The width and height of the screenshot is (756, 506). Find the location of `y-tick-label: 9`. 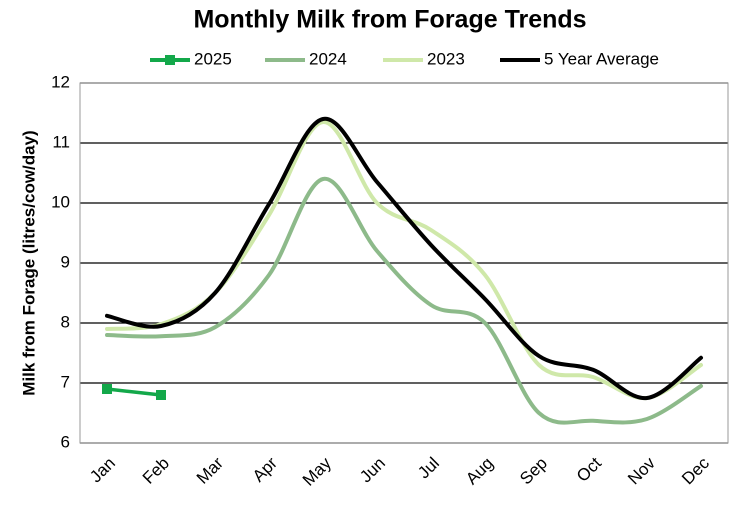

y-tick-label: 9 is located at coordinates (65, 261).